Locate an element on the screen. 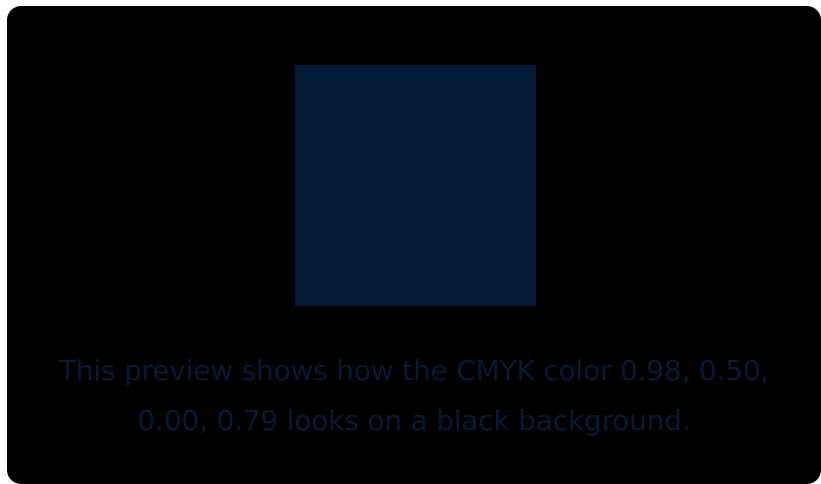 The height and width of the screenshot is (484, 821). color-swatch is located at coordinates (415, 185).